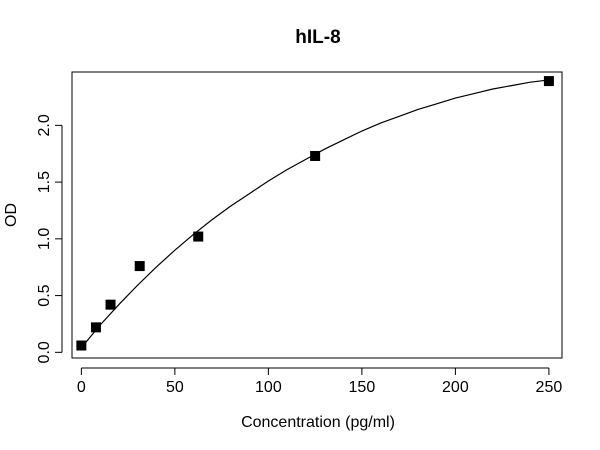 Image resolution: width=600 pixels, height=450 pixels. Describe the element at coordinates (81, 387) in the screenshot. I see `x-tick-label: 0` at that location.